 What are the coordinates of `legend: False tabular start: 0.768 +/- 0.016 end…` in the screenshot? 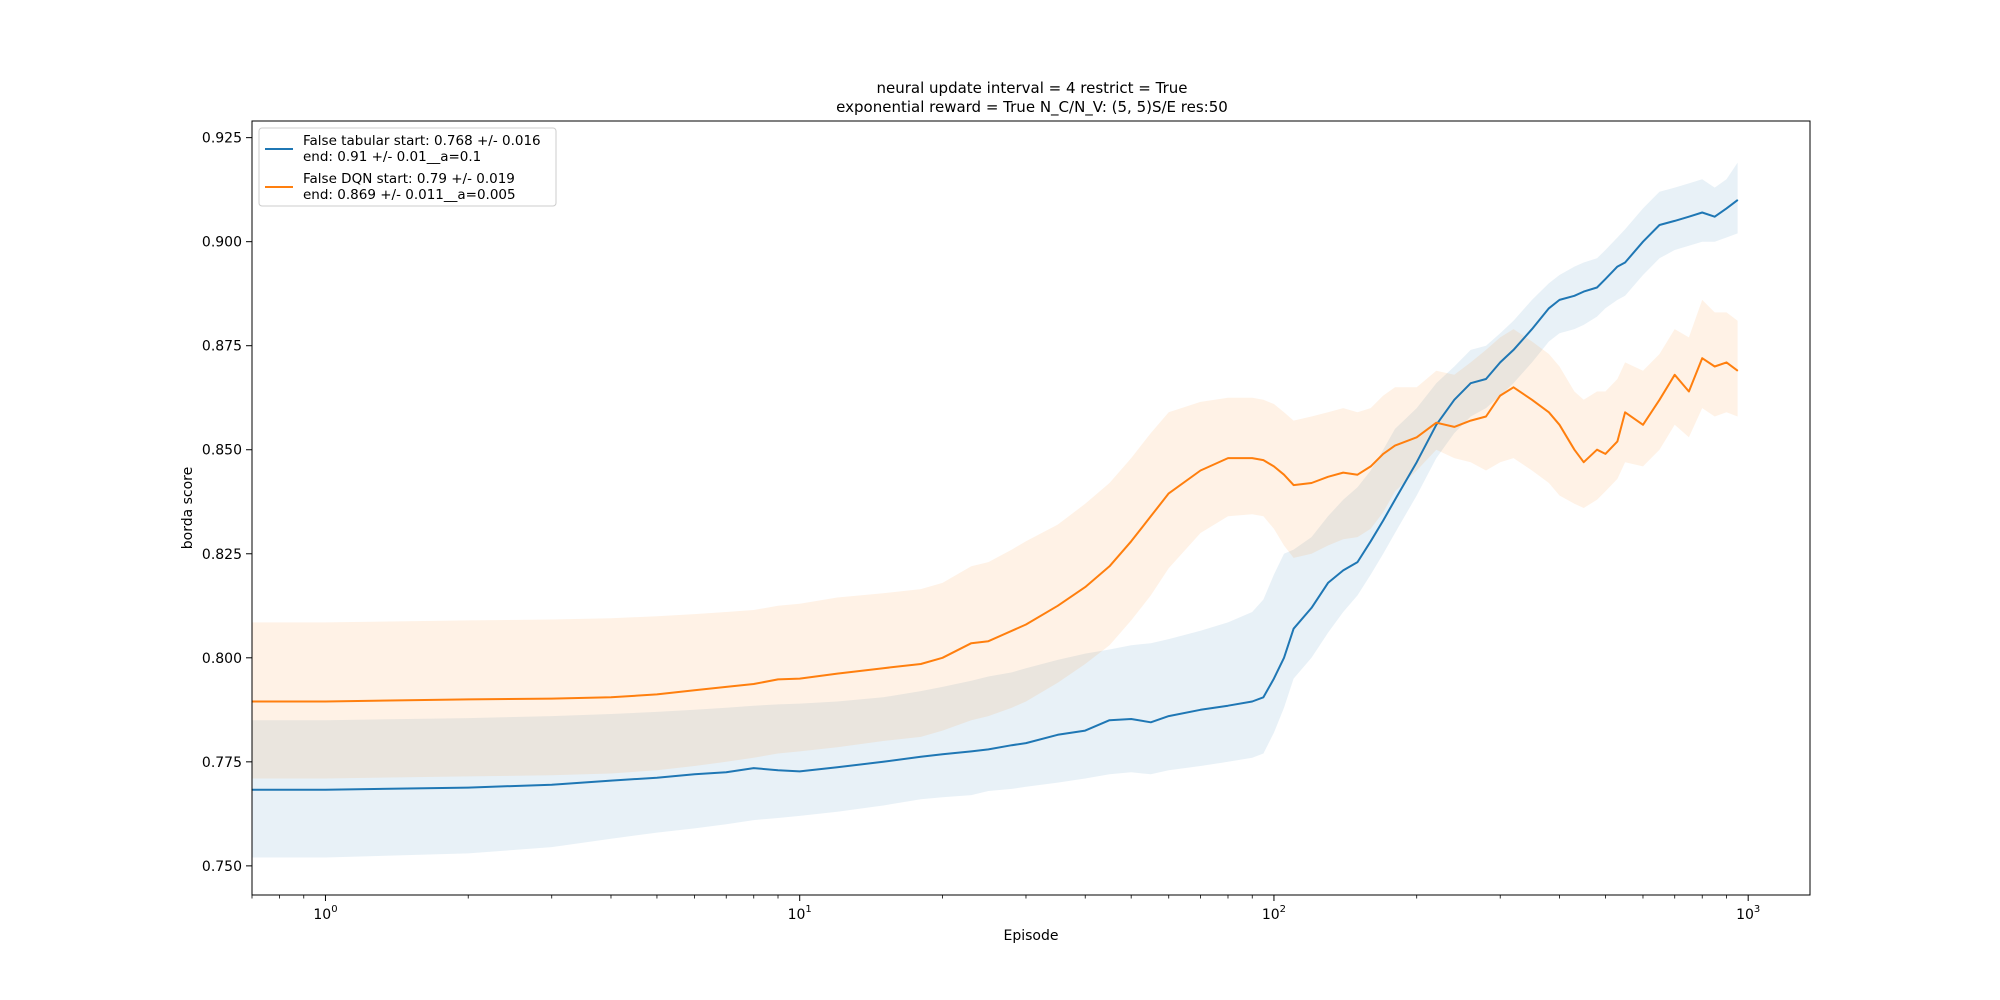 It's located at (407, 167).